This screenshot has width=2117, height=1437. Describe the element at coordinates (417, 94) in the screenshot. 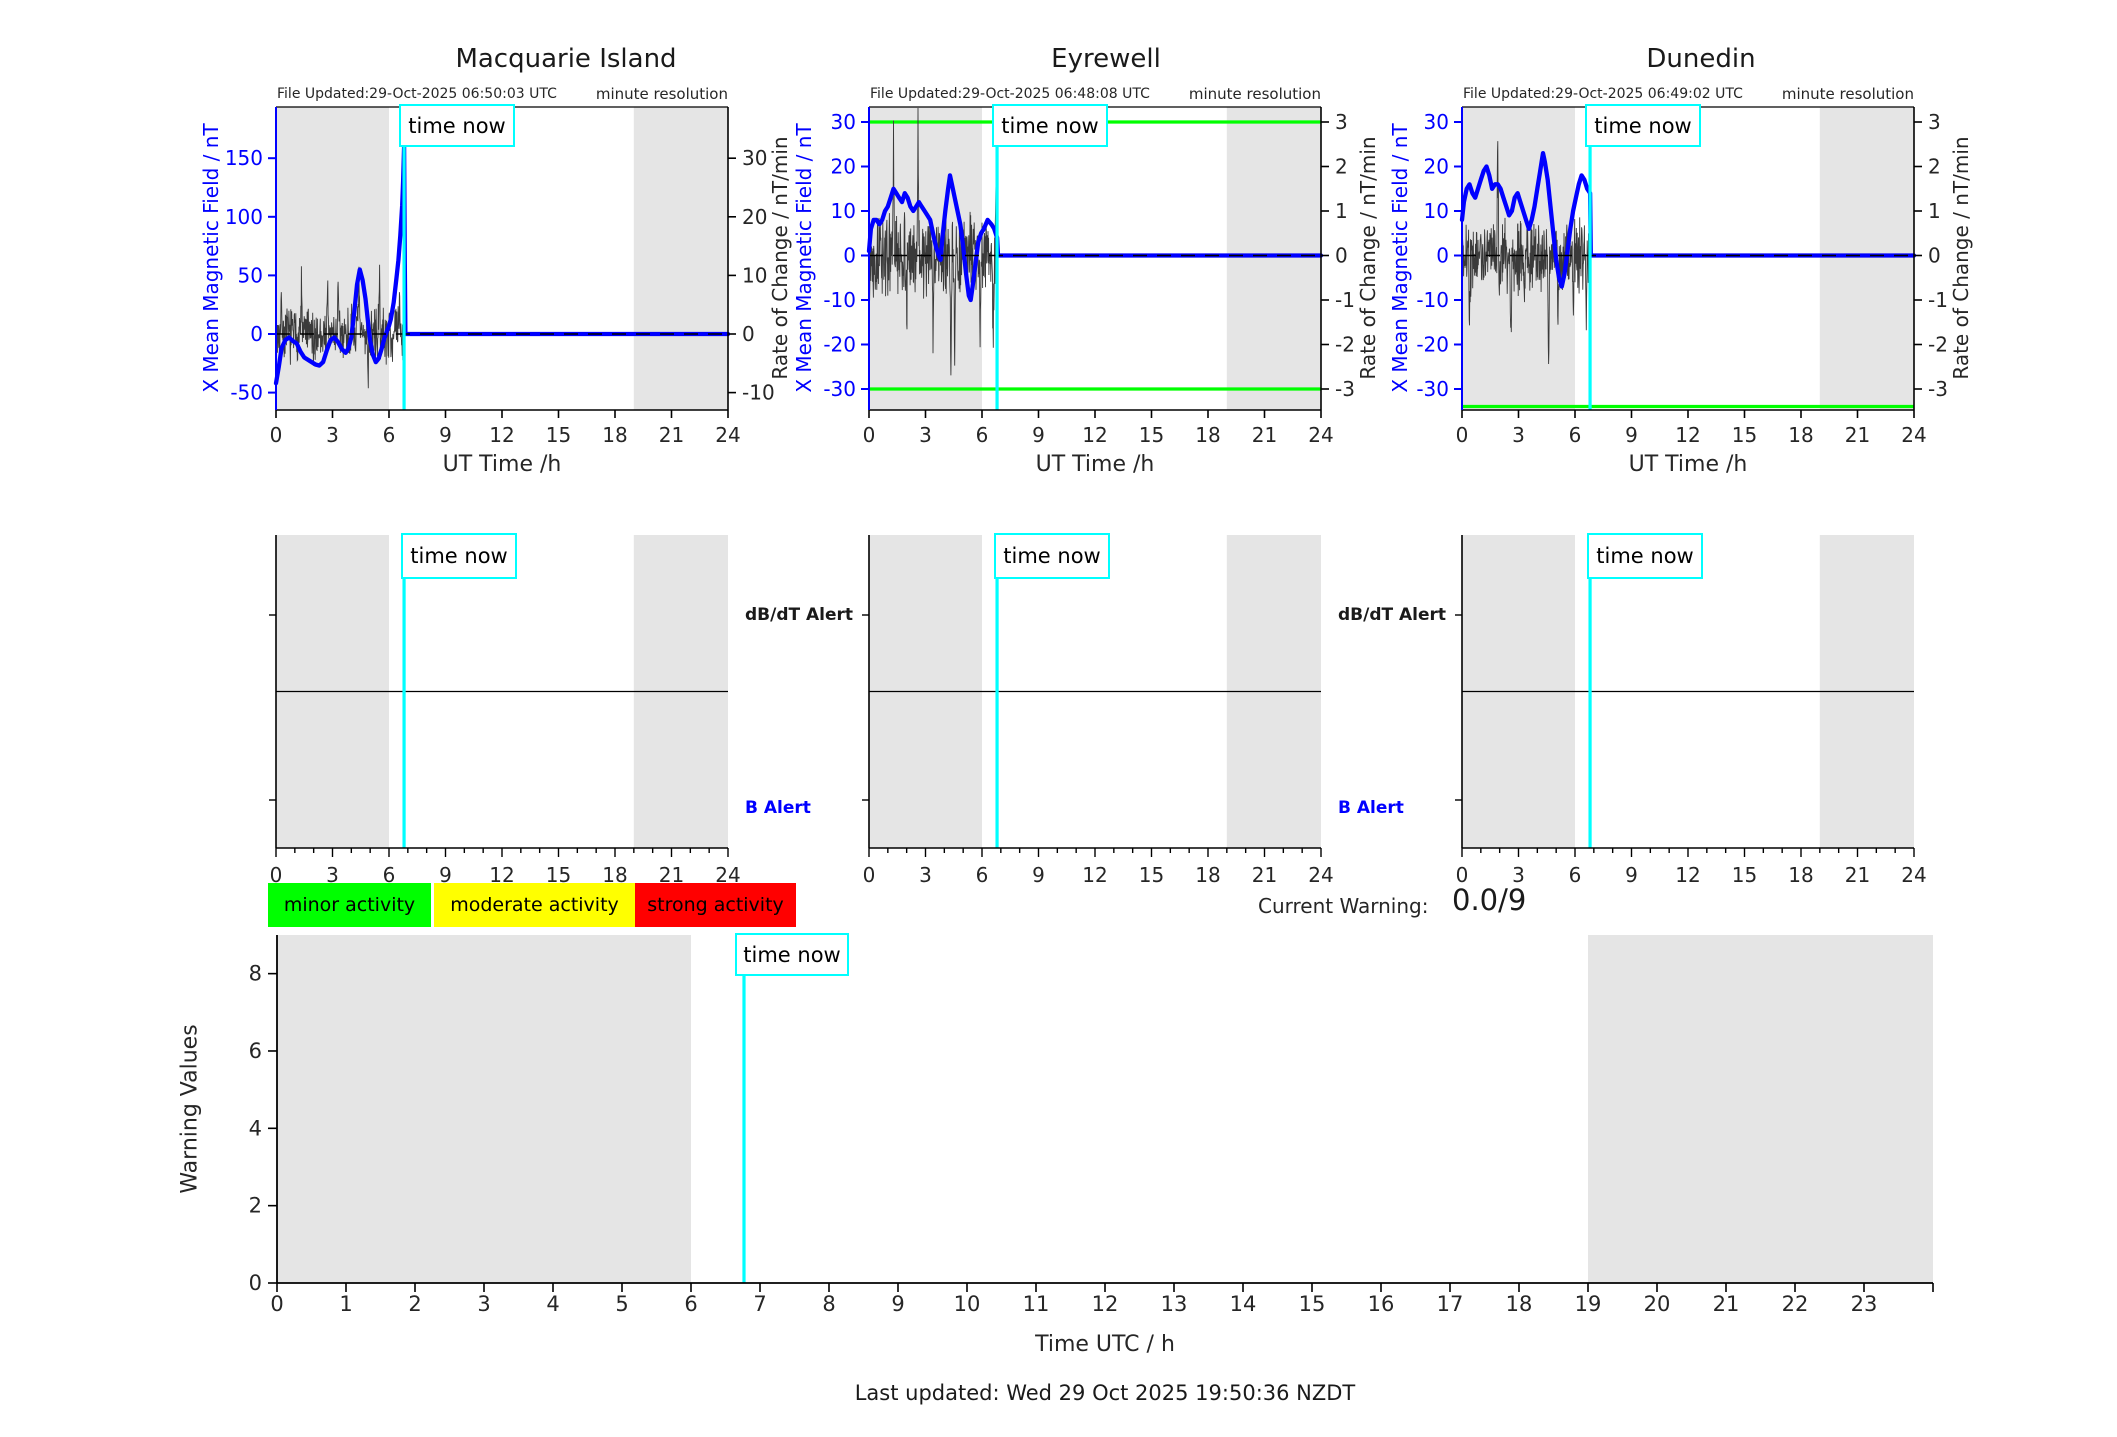

I see `file-updated-macquarie: File Updated:29-Oct-2025 06:50:03 UTC` at that location.